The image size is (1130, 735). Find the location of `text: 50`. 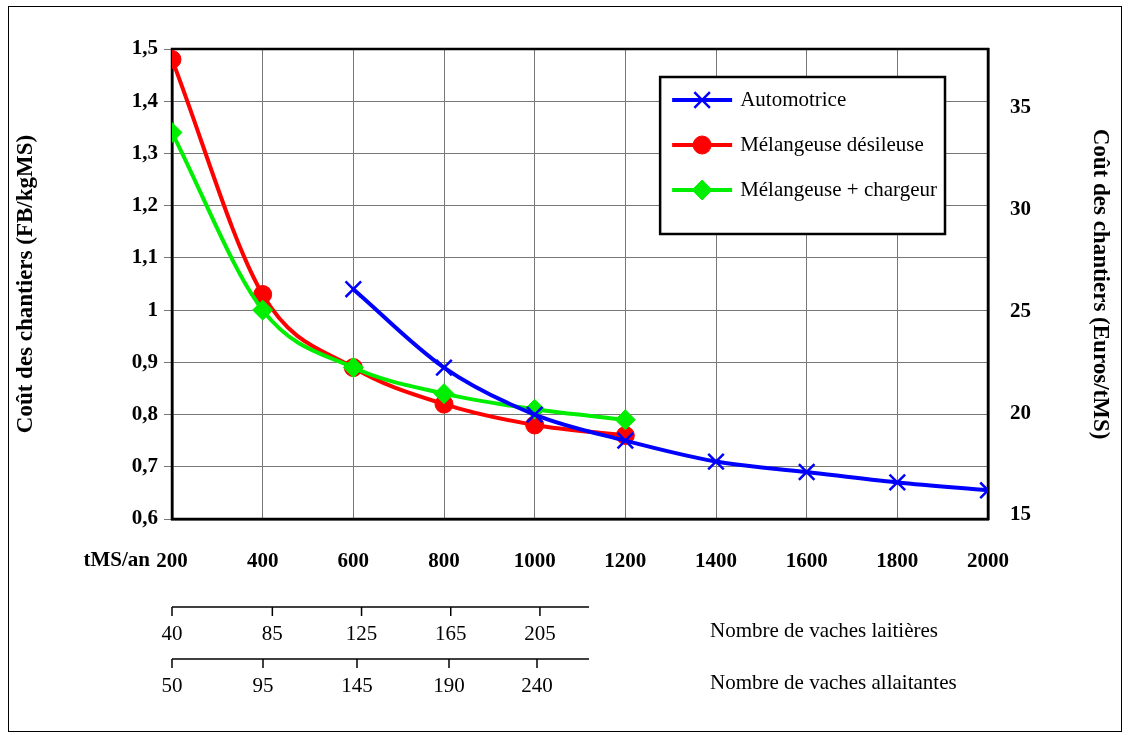

text: 50 is located at coordinates (172, 685).